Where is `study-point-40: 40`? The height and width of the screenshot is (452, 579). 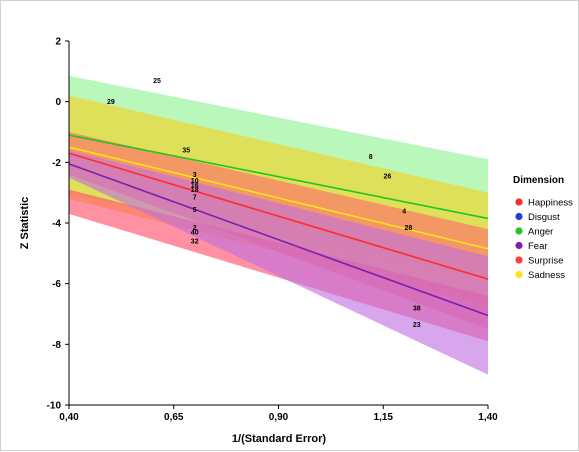
study-point-40: 40 is located at coordinates (195, 233).